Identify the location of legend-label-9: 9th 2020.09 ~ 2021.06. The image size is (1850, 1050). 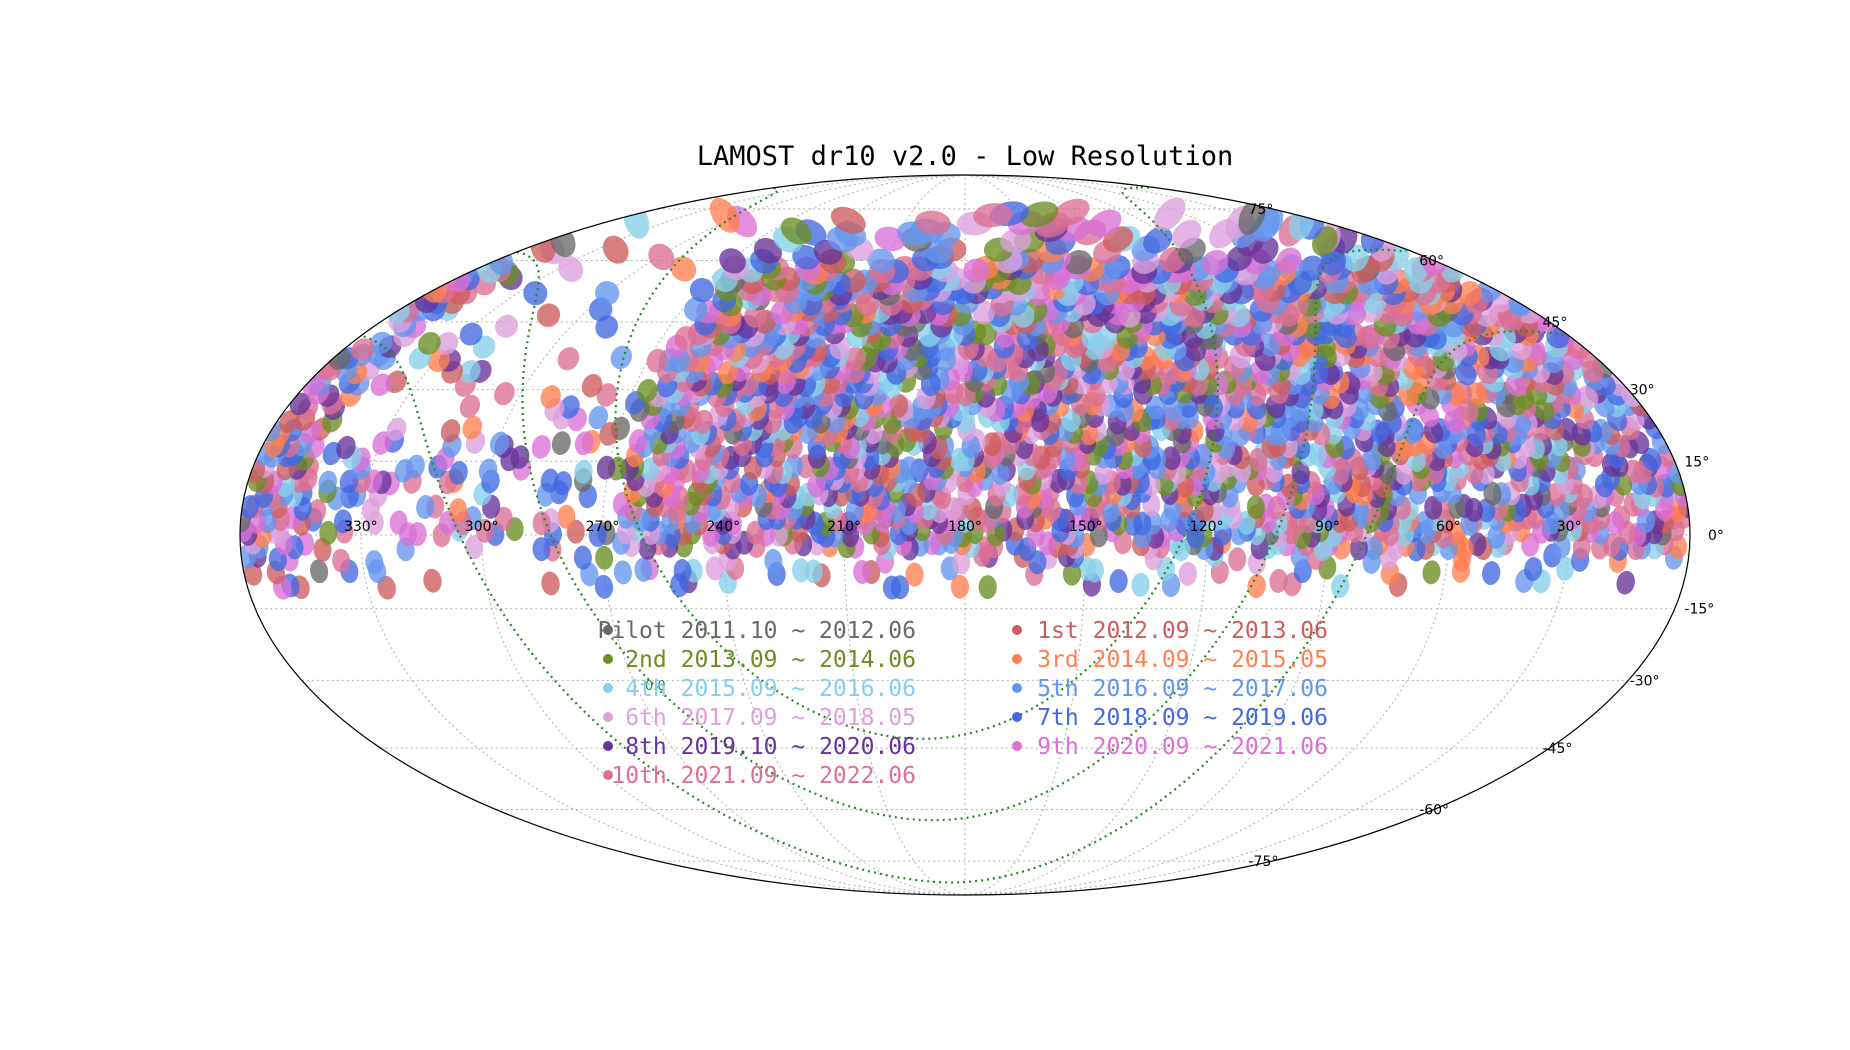
(1182, 747).